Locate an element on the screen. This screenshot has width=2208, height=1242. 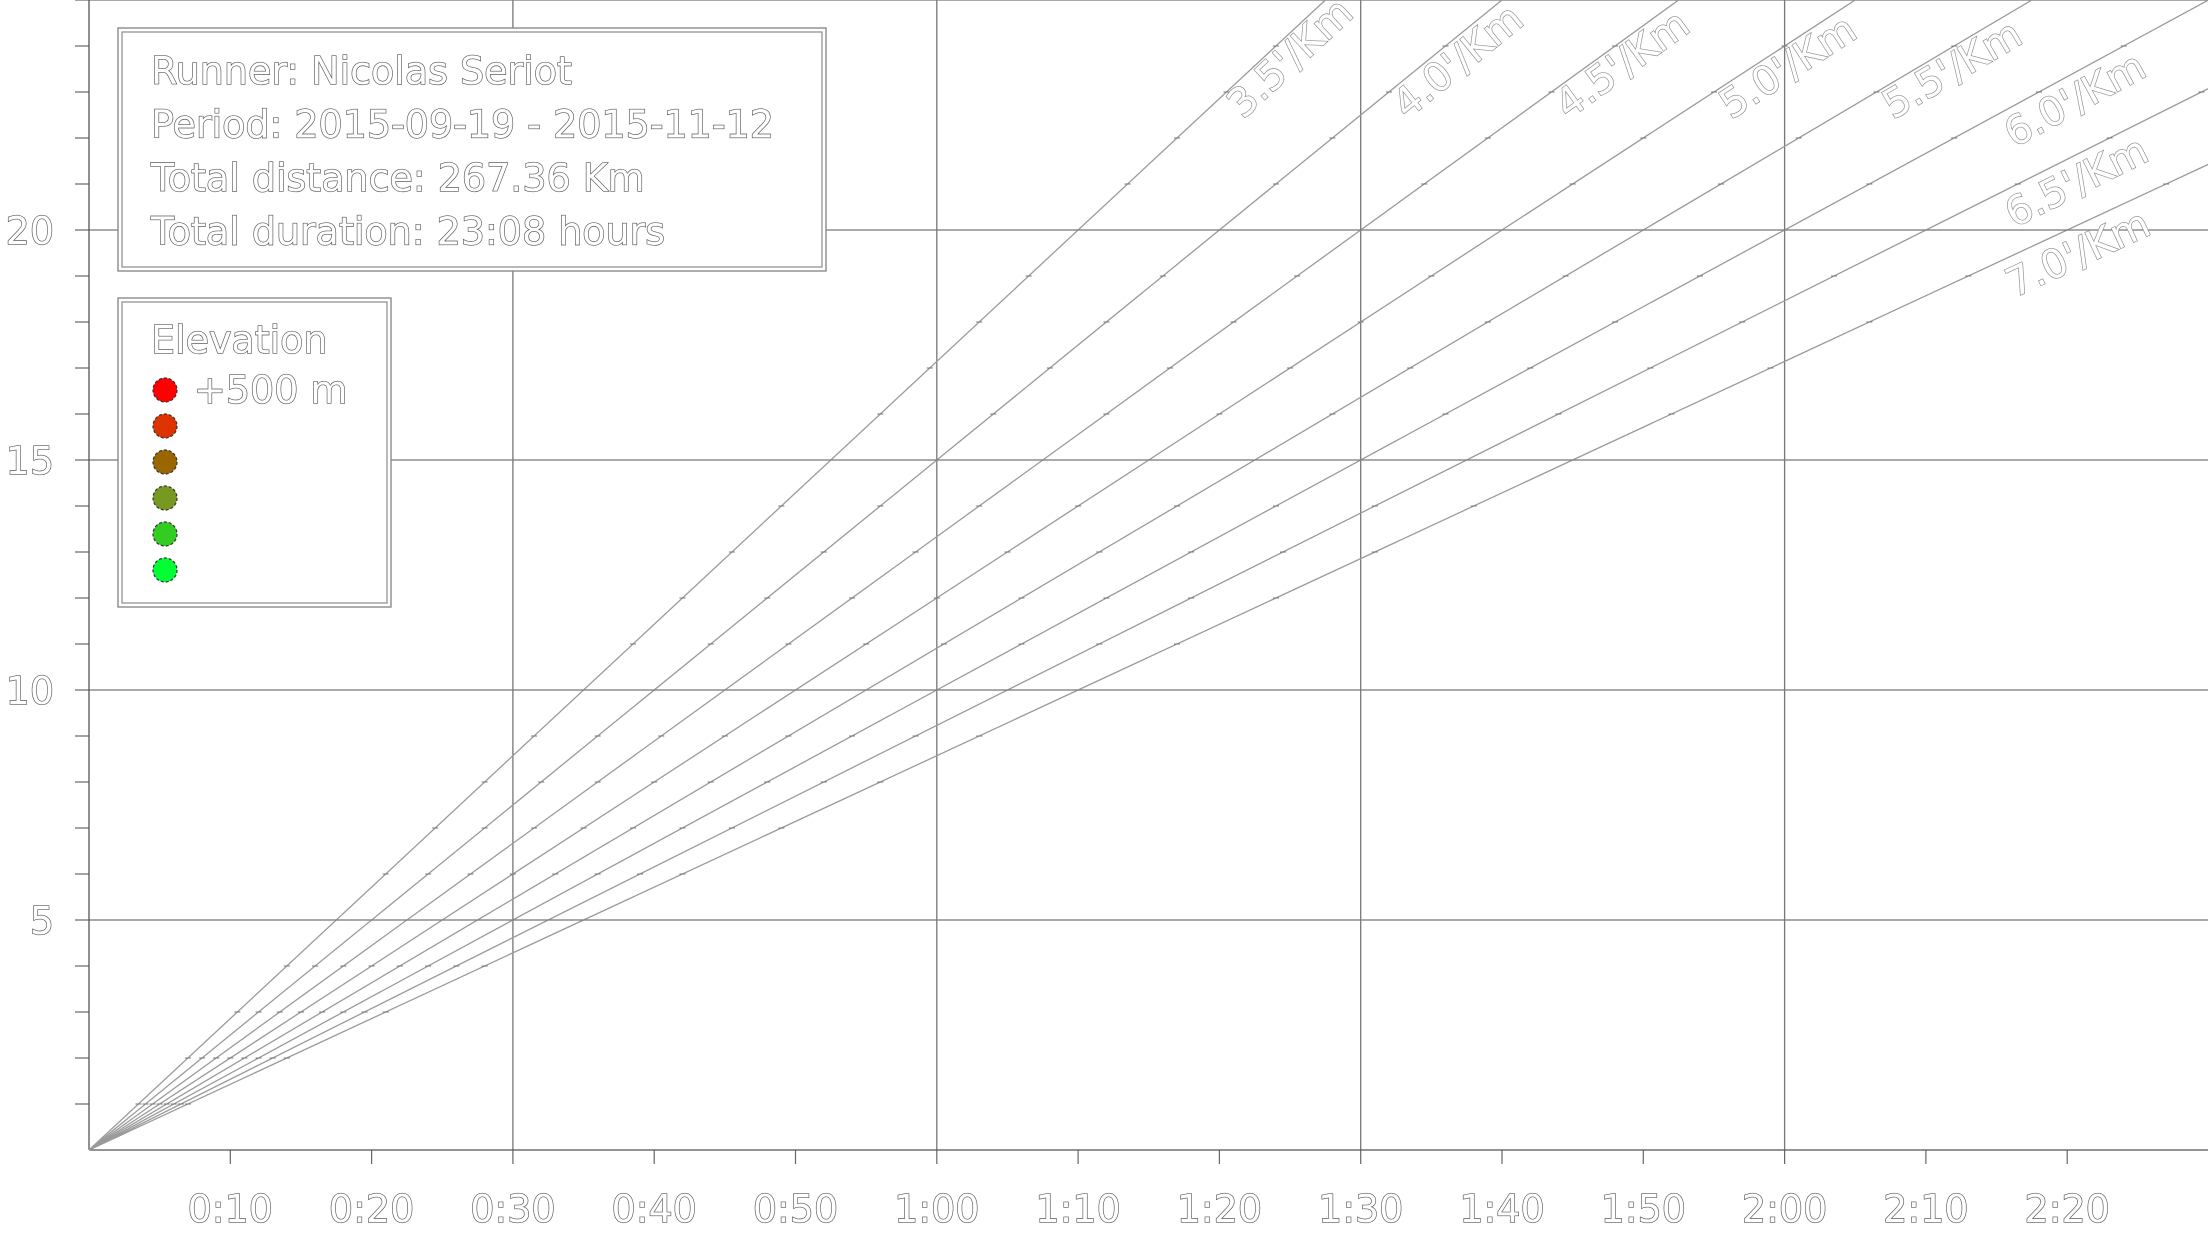
x-tick-label: 1:50 is located at coordinates (1643, 1209).